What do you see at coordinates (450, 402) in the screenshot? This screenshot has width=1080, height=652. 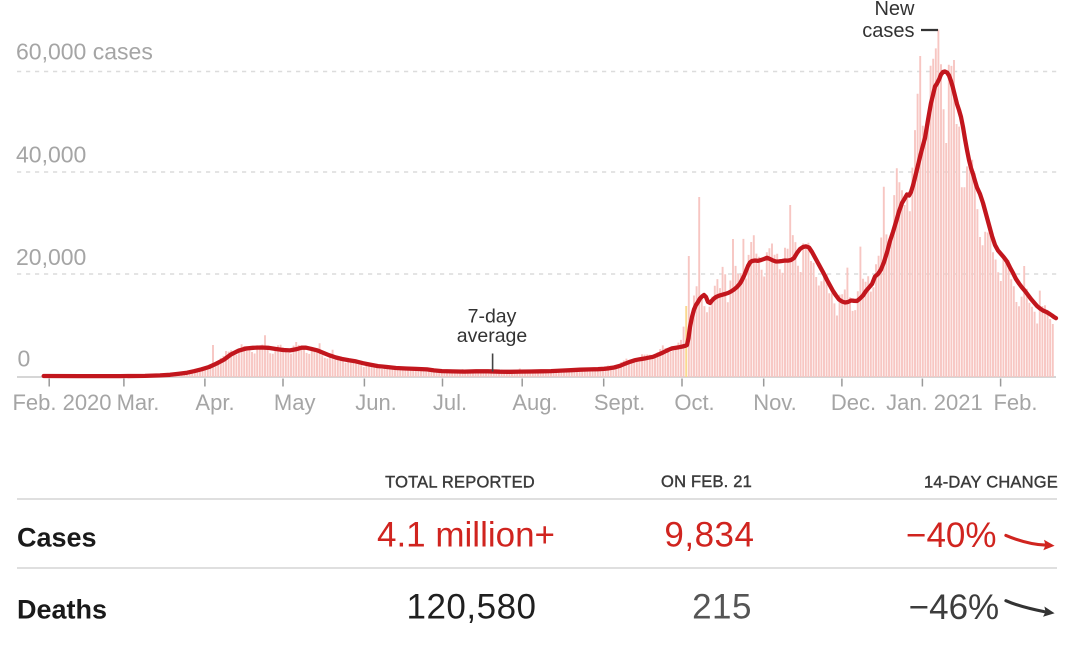 I see `svg-text: Jul.` at bounding box center [450, 402].